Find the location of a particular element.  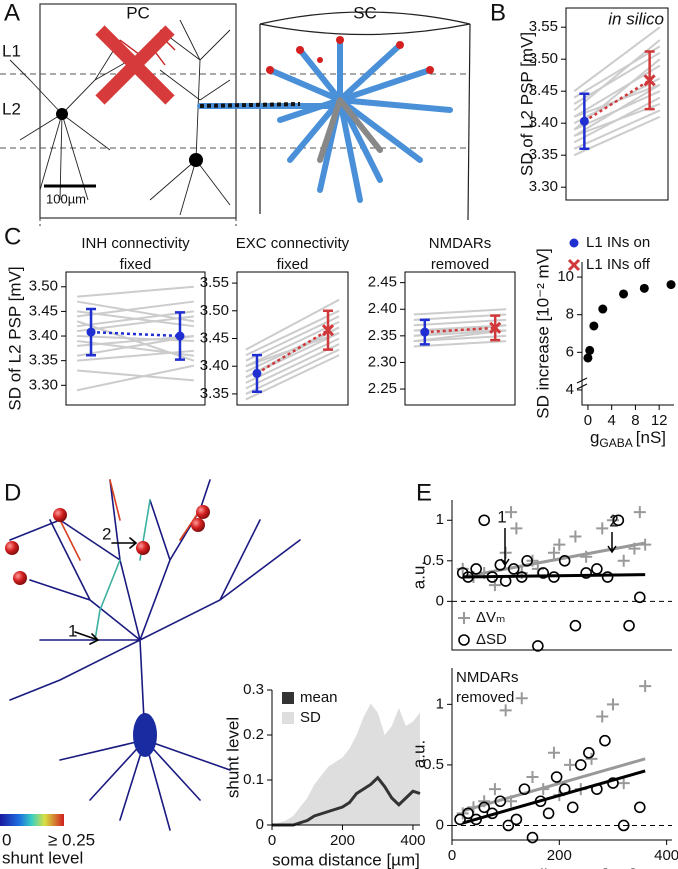

x-tick-label: 4 is located at coordinates (612, 420).